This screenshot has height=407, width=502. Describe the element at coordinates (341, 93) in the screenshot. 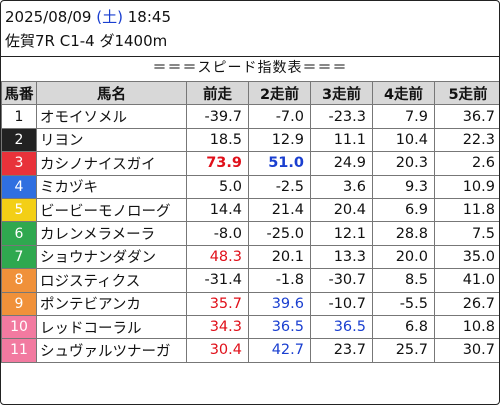

I see `column-header-3-races-ago: 3走前` at that location.